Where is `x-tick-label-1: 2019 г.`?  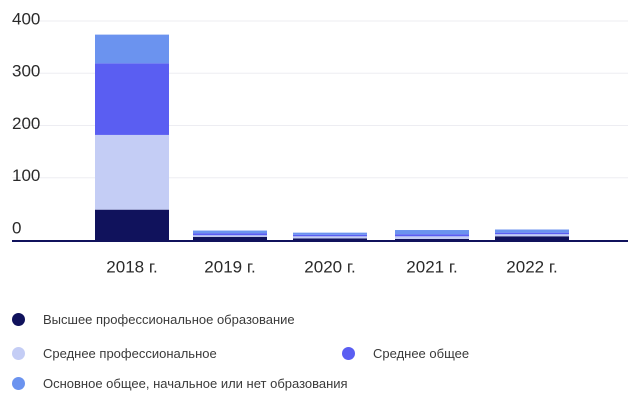 x-tick-label-1: 2019 г. is located at coordinates (229, 266).